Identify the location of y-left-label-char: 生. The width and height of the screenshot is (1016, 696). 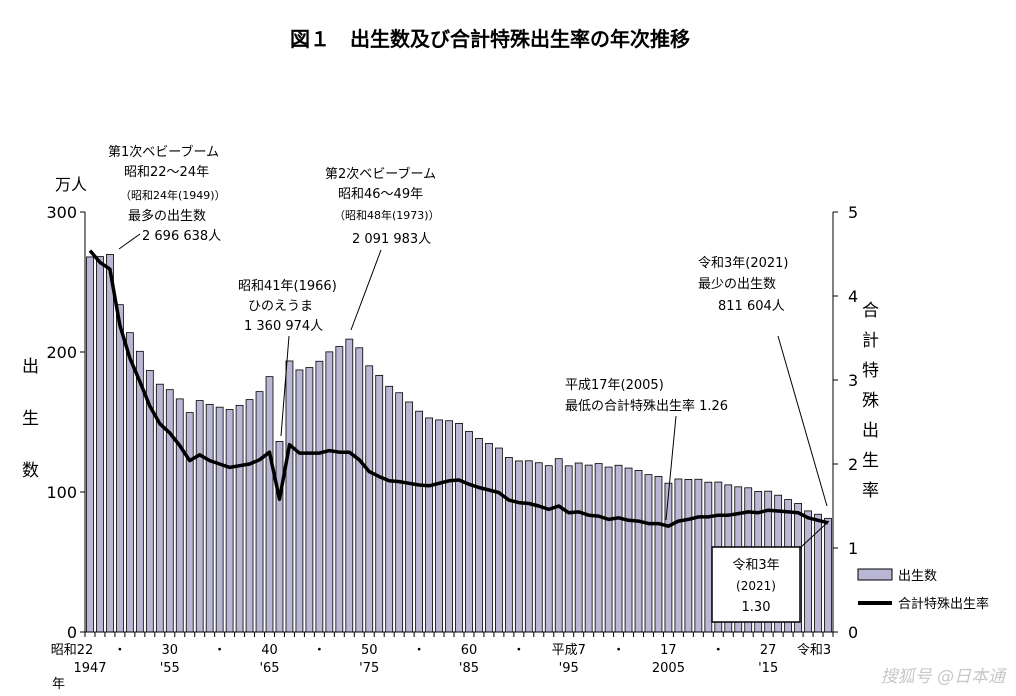
(30, 419).